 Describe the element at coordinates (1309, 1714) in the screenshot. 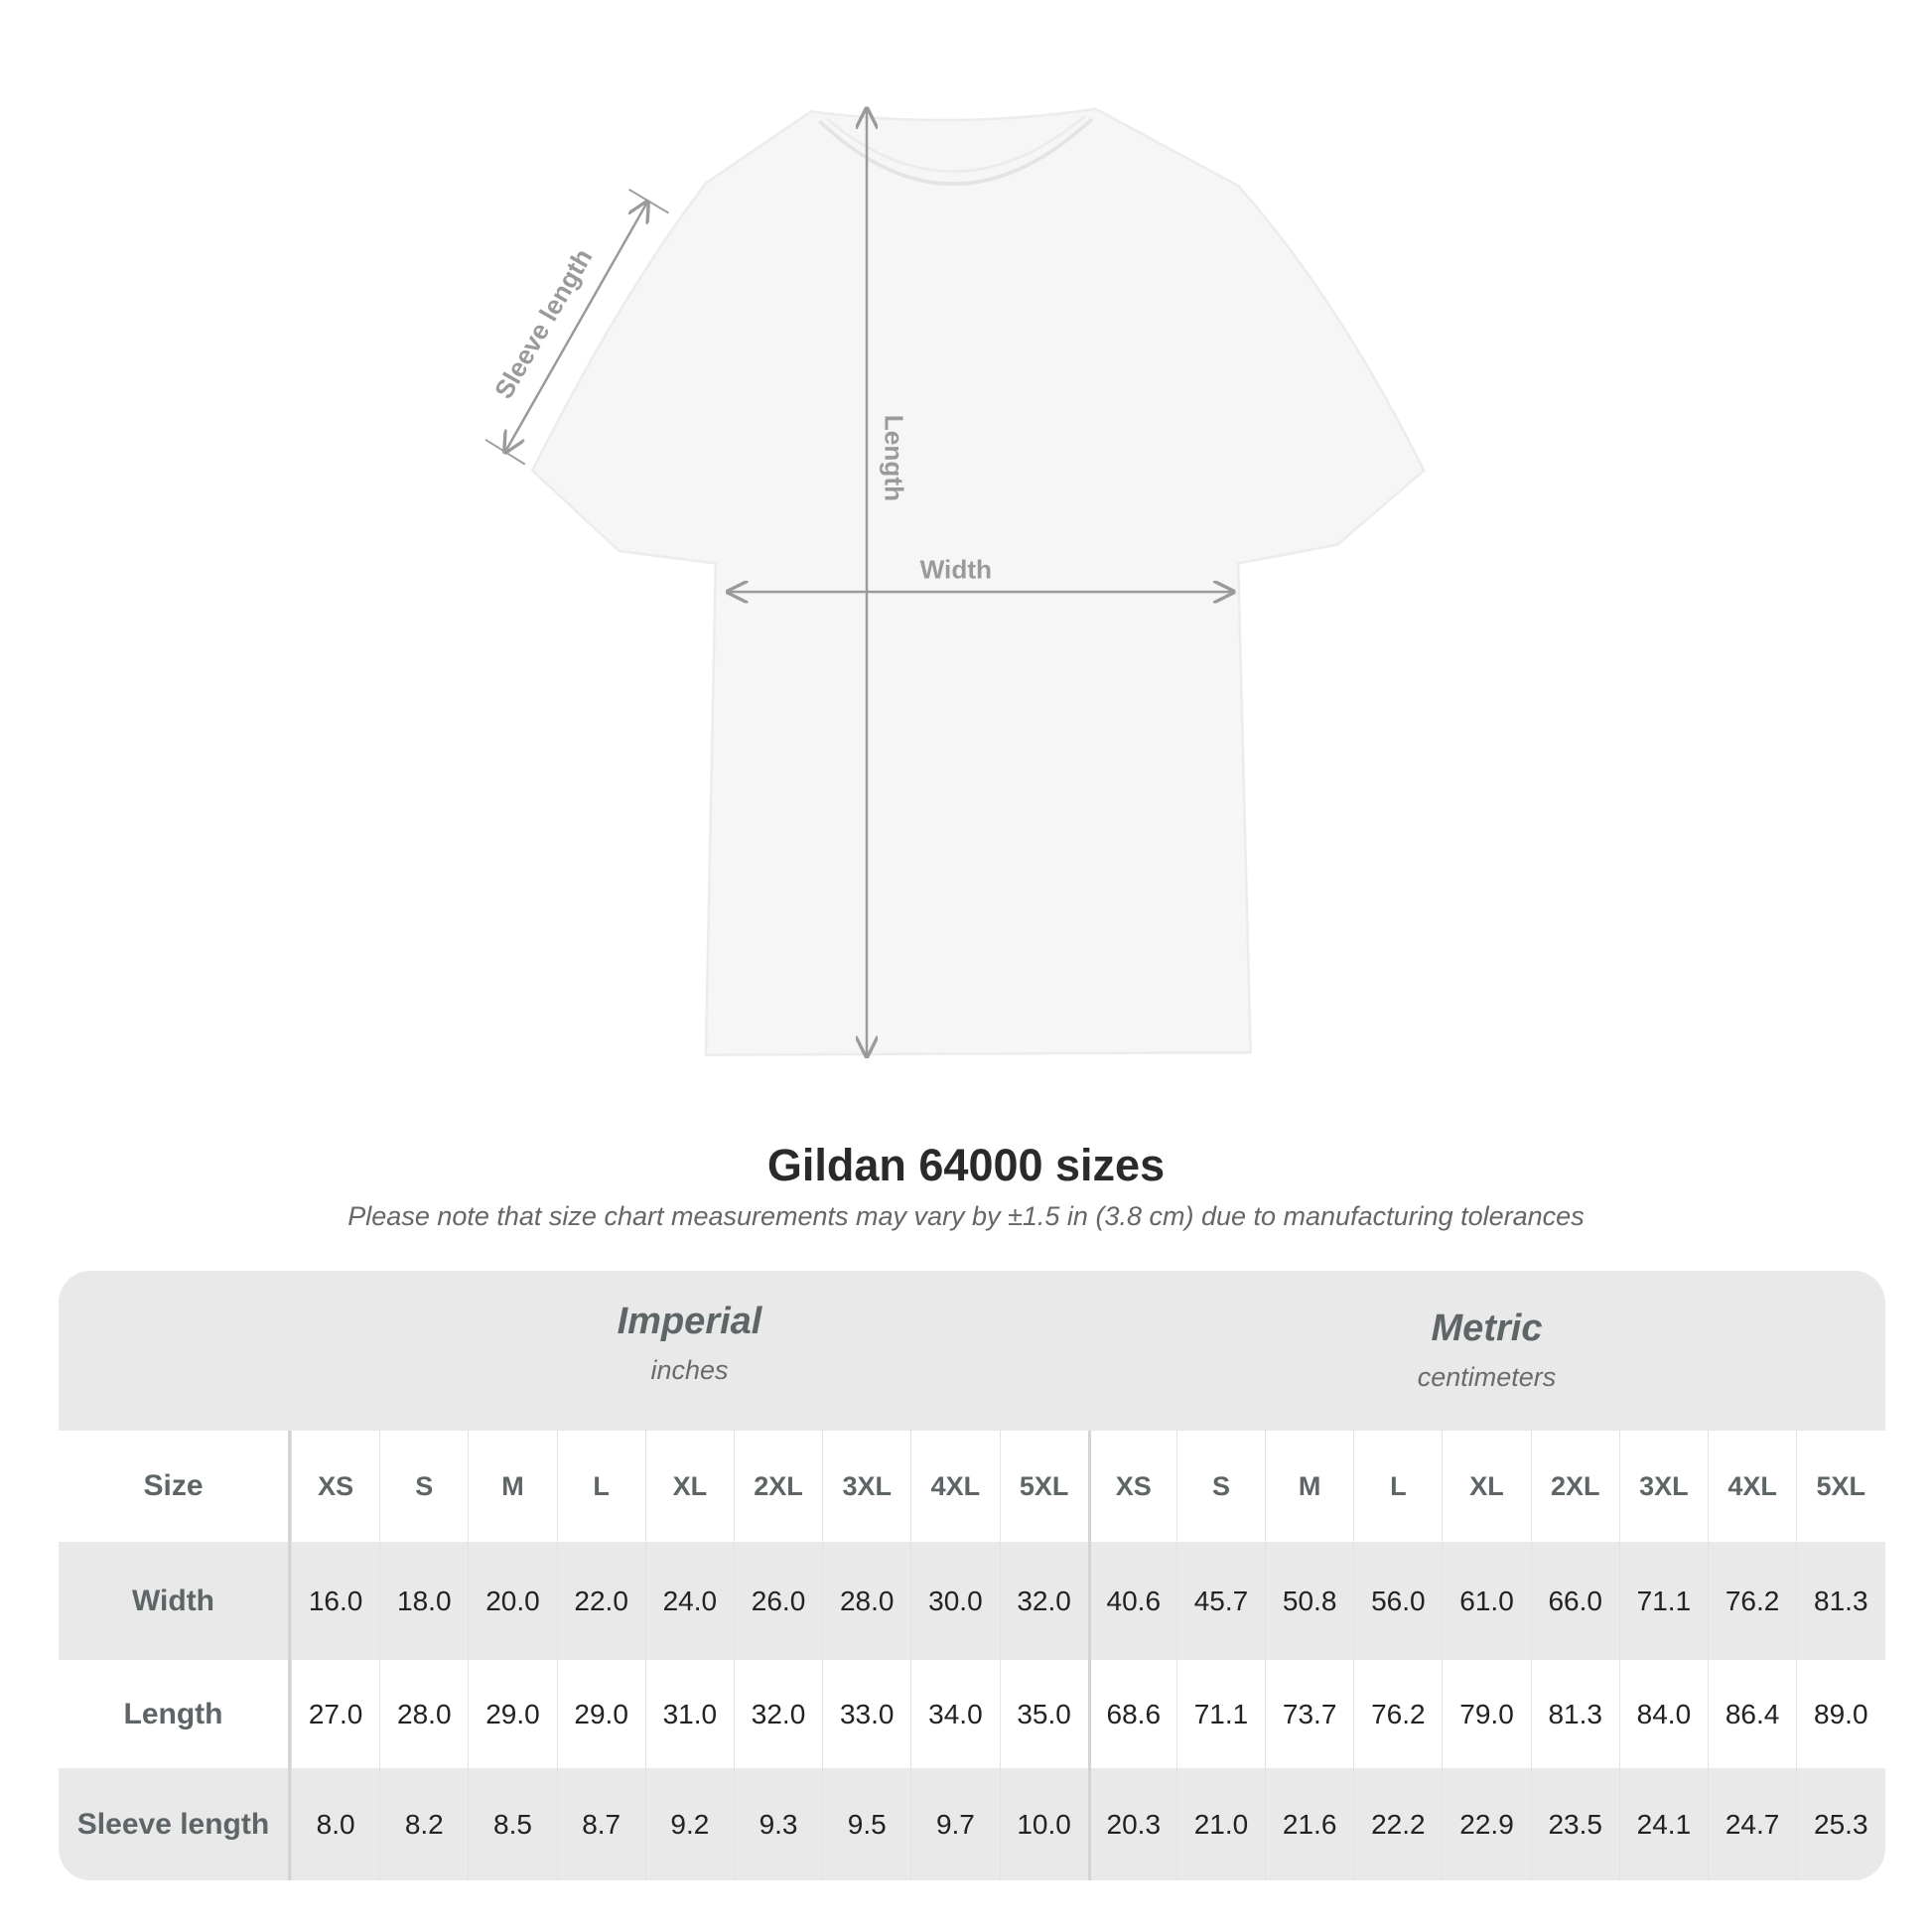

I see `metric-value: 73.7` at that location.